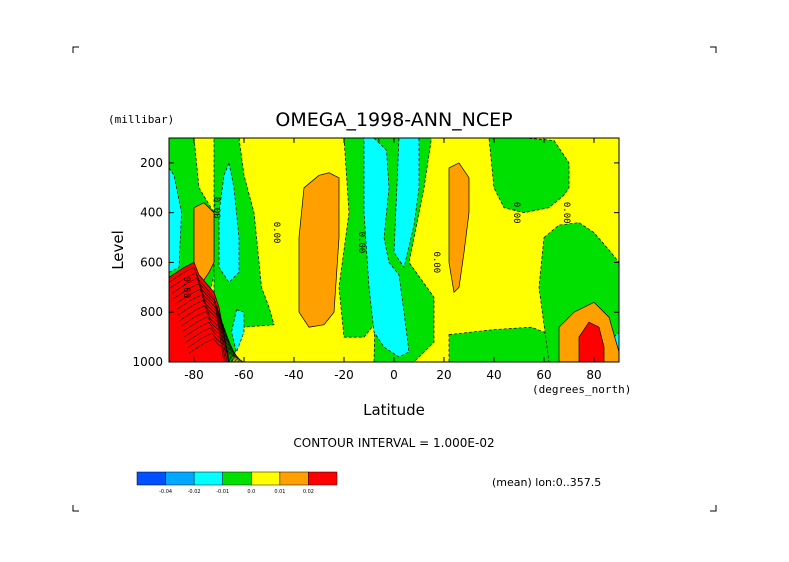  I want to click on x-axis-label: Latitude, so click(394, 410).